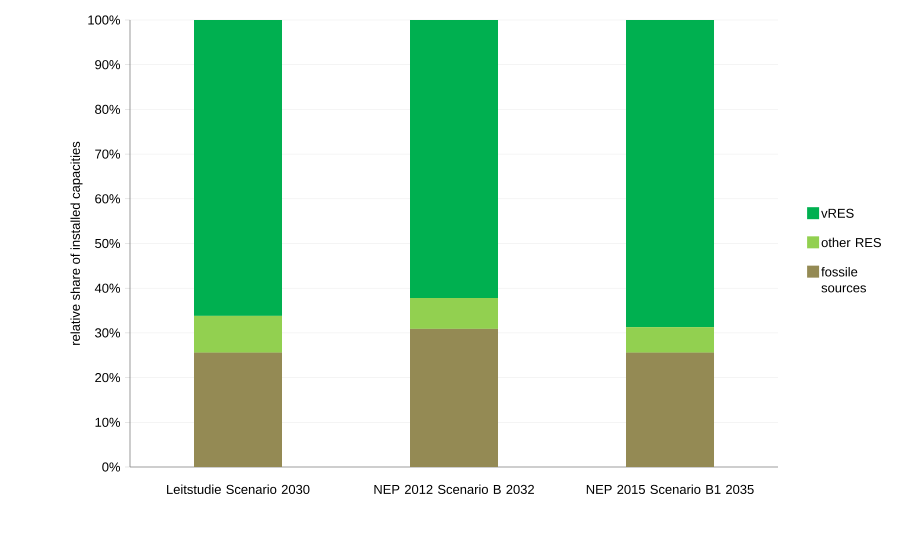  I want to click on y-tick-label: 100%, so click(104, 20).